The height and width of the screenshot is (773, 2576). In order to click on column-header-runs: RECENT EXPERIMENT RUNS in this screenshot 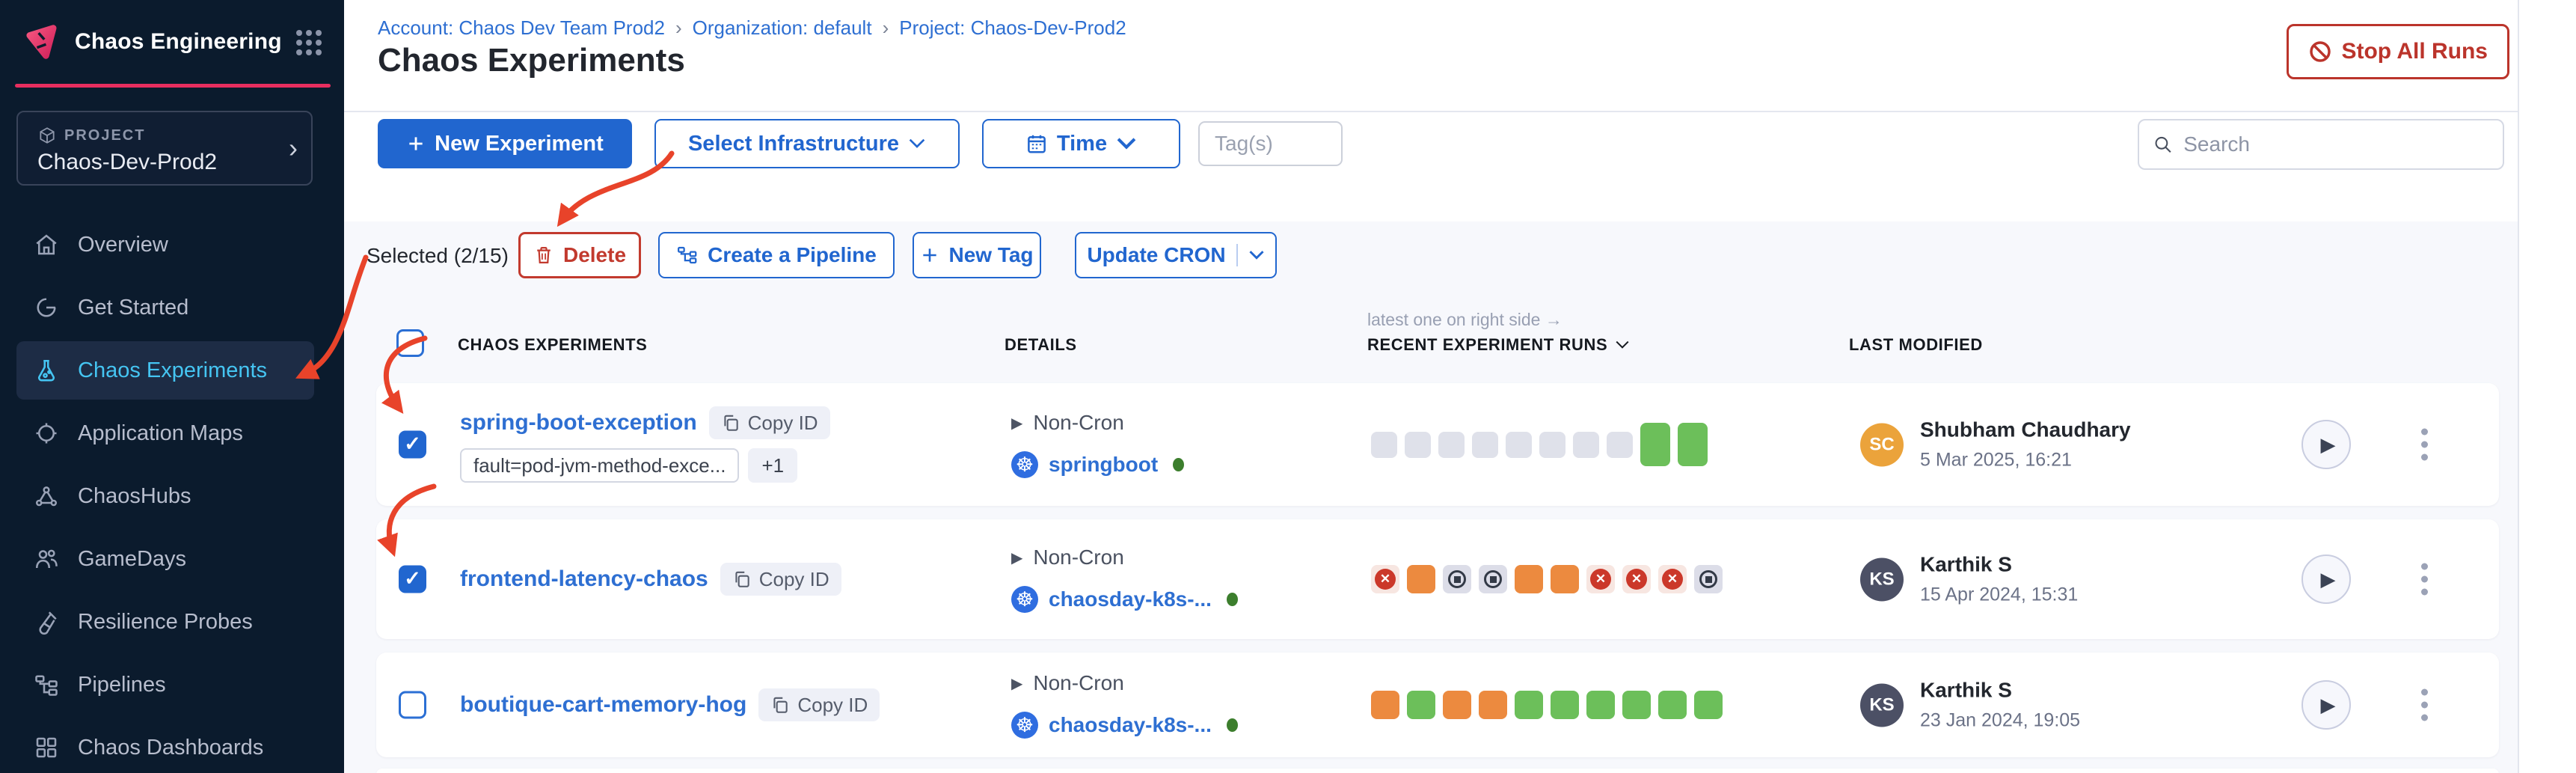, I will do `click(1498, 345)`.